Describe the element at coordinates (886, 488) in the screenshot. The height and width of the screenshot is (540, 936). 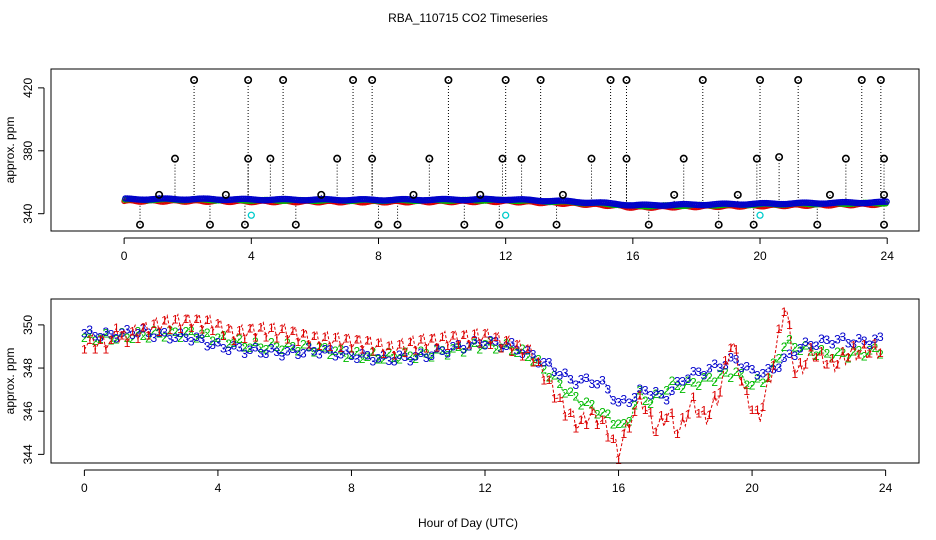
I see `bottom-x-tick-label: 24` at that location.